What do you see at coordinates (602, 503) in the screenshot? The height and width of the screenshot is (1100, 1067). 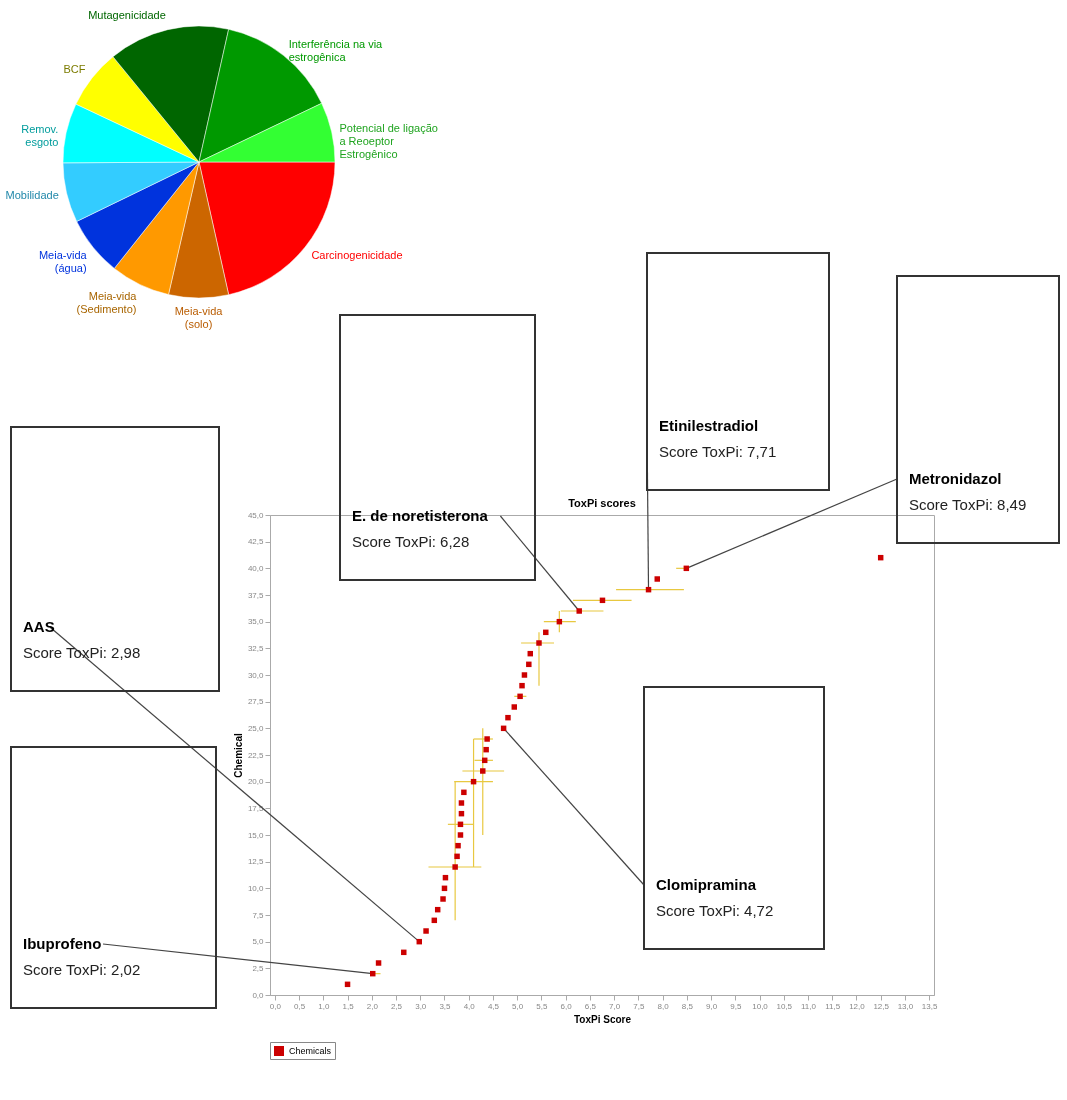 I see `chart-title: ToxPi scores` at bounding box center [602, 503].